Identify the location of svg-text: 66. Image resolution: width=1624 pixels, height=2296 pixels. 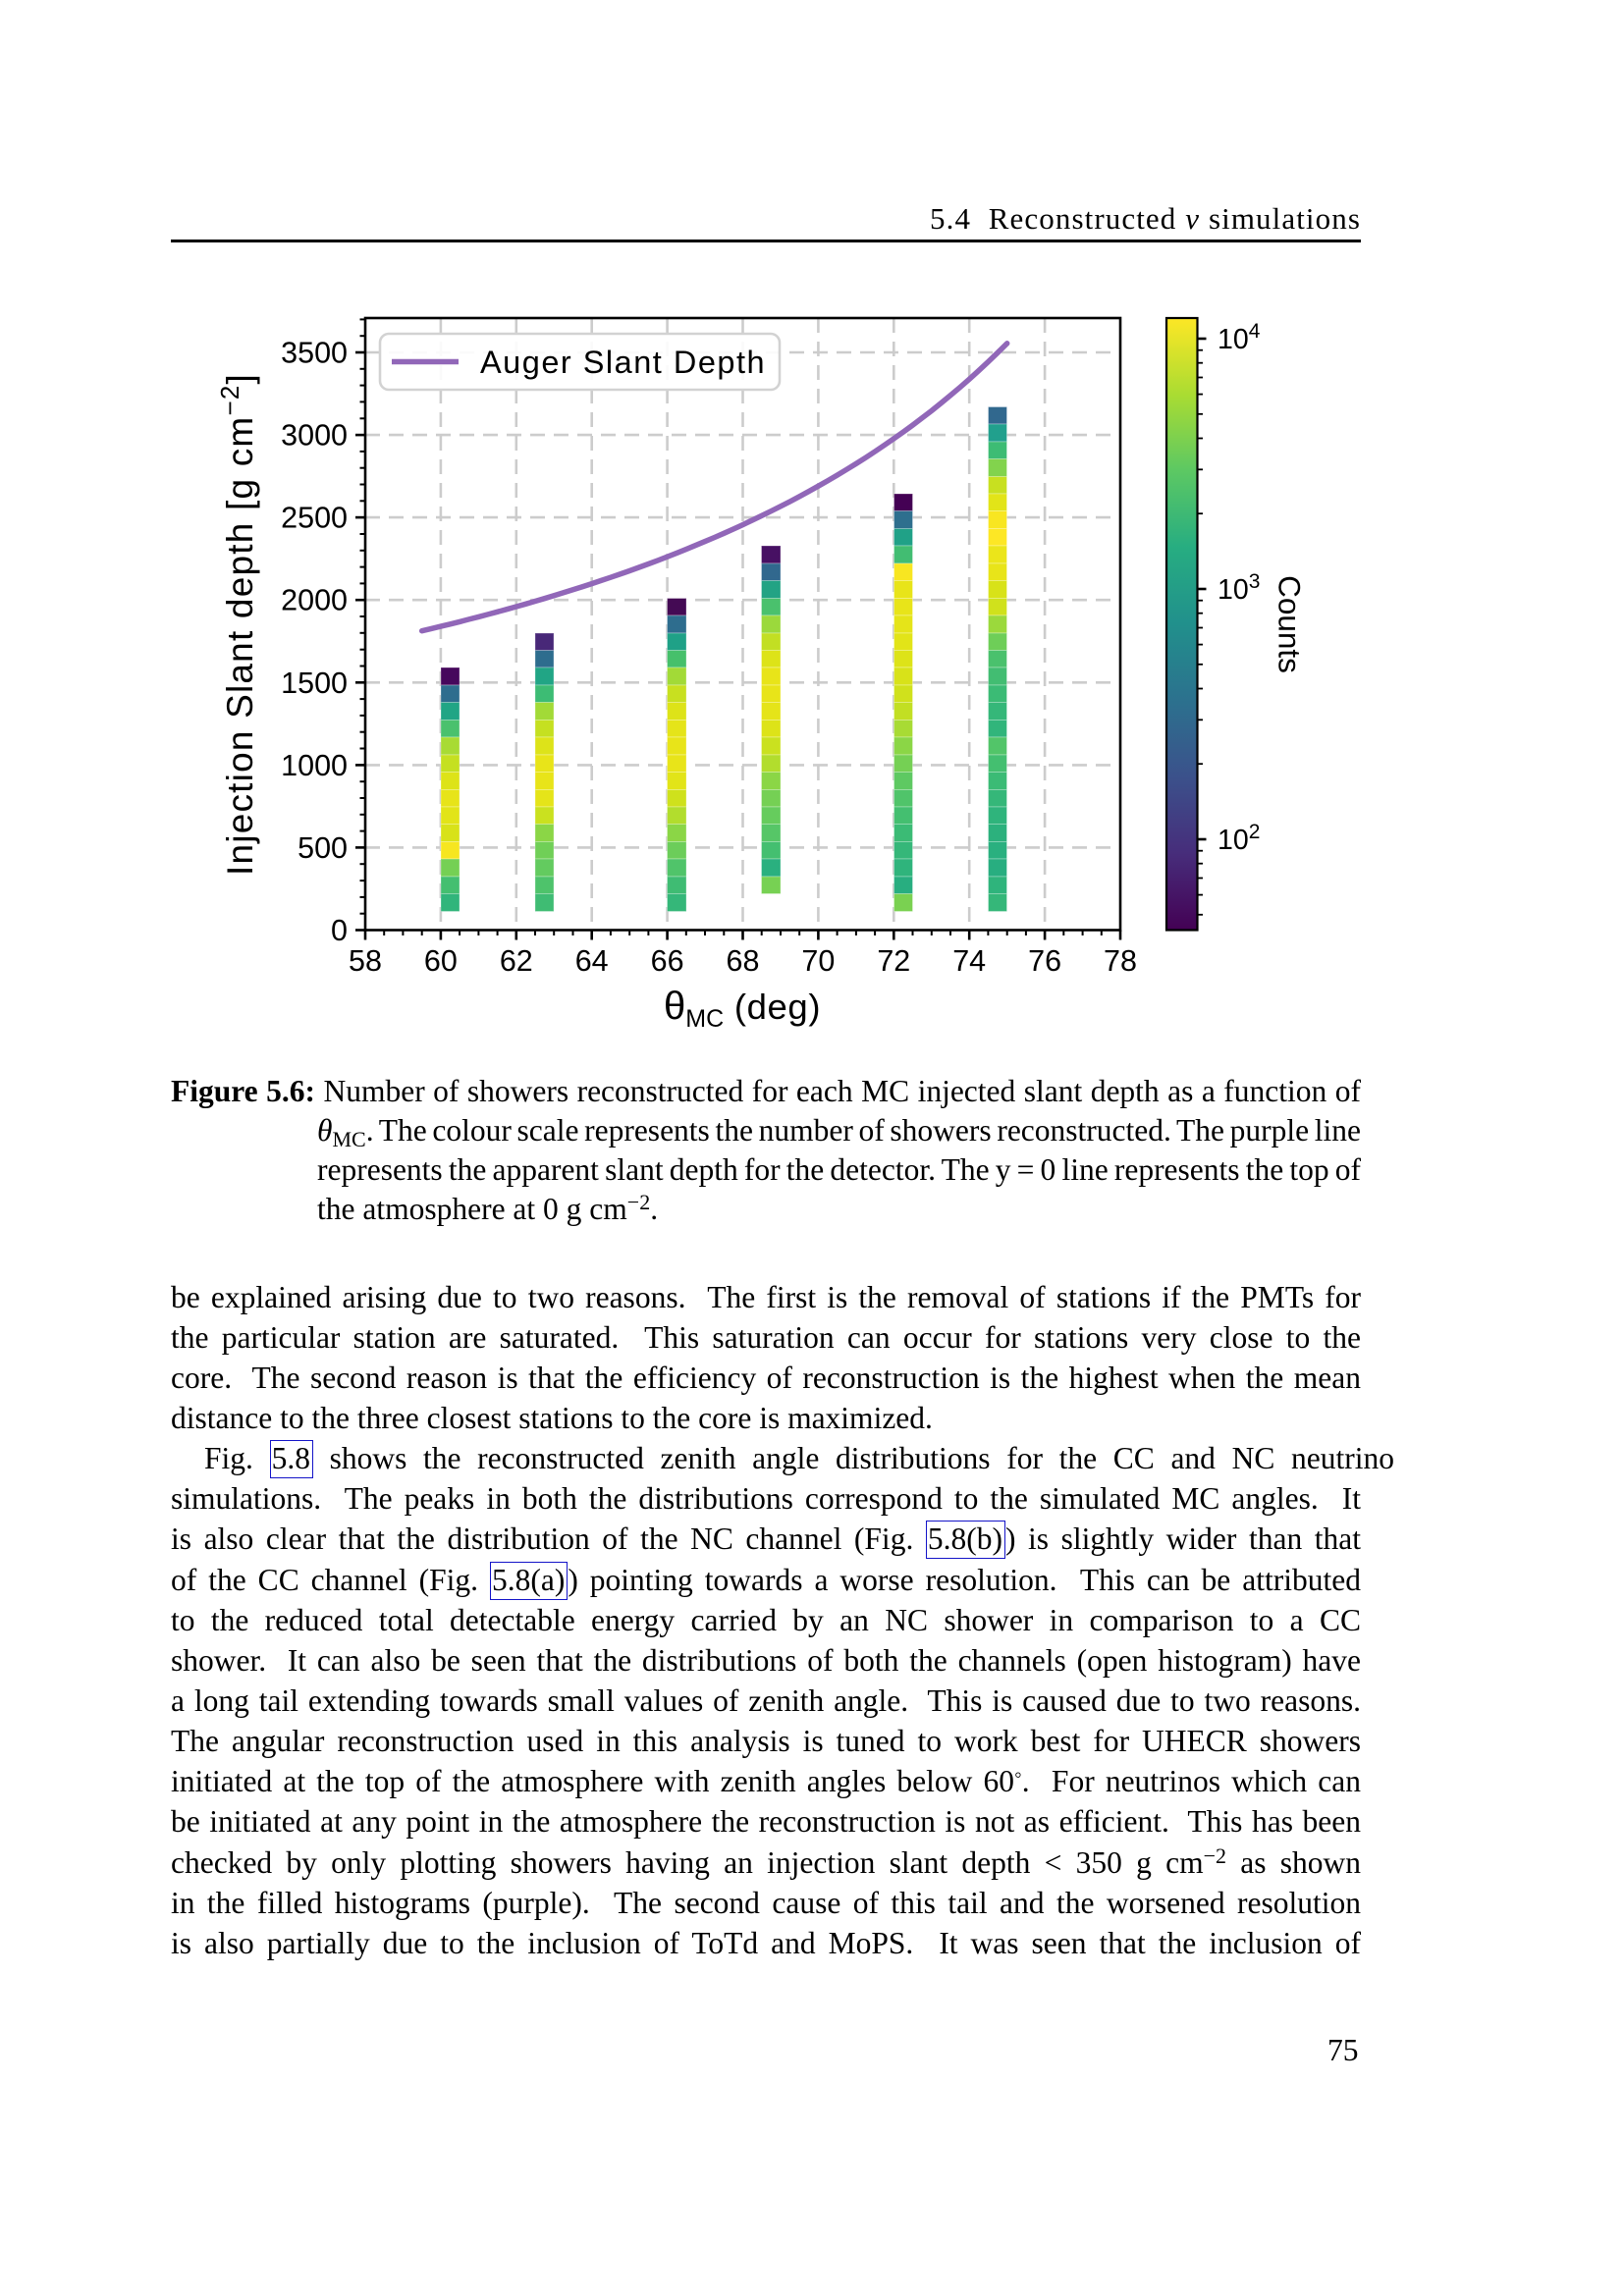
(667, 961).